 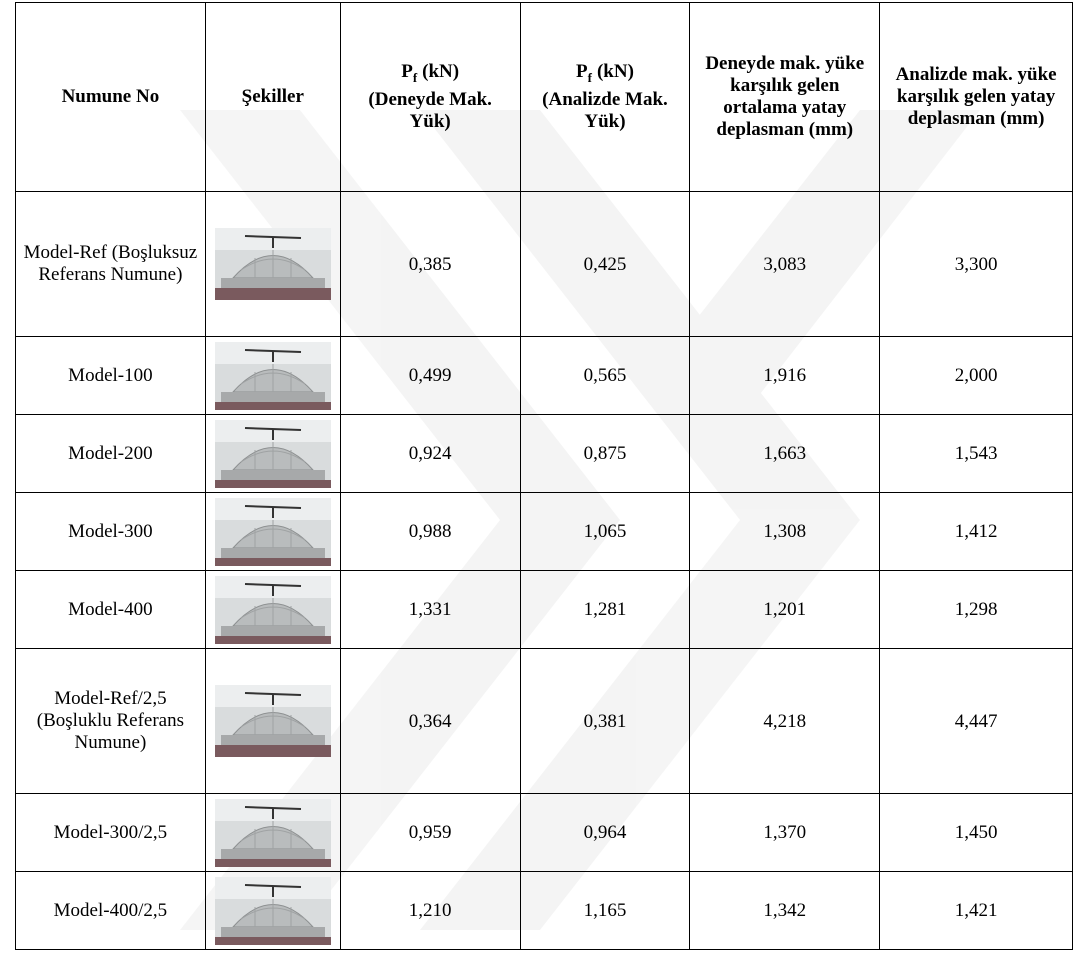 What do you see at coordinates (976, 531) in the screenshot?
I see `value-cell: 1,412` at bounding box center [976, 531].